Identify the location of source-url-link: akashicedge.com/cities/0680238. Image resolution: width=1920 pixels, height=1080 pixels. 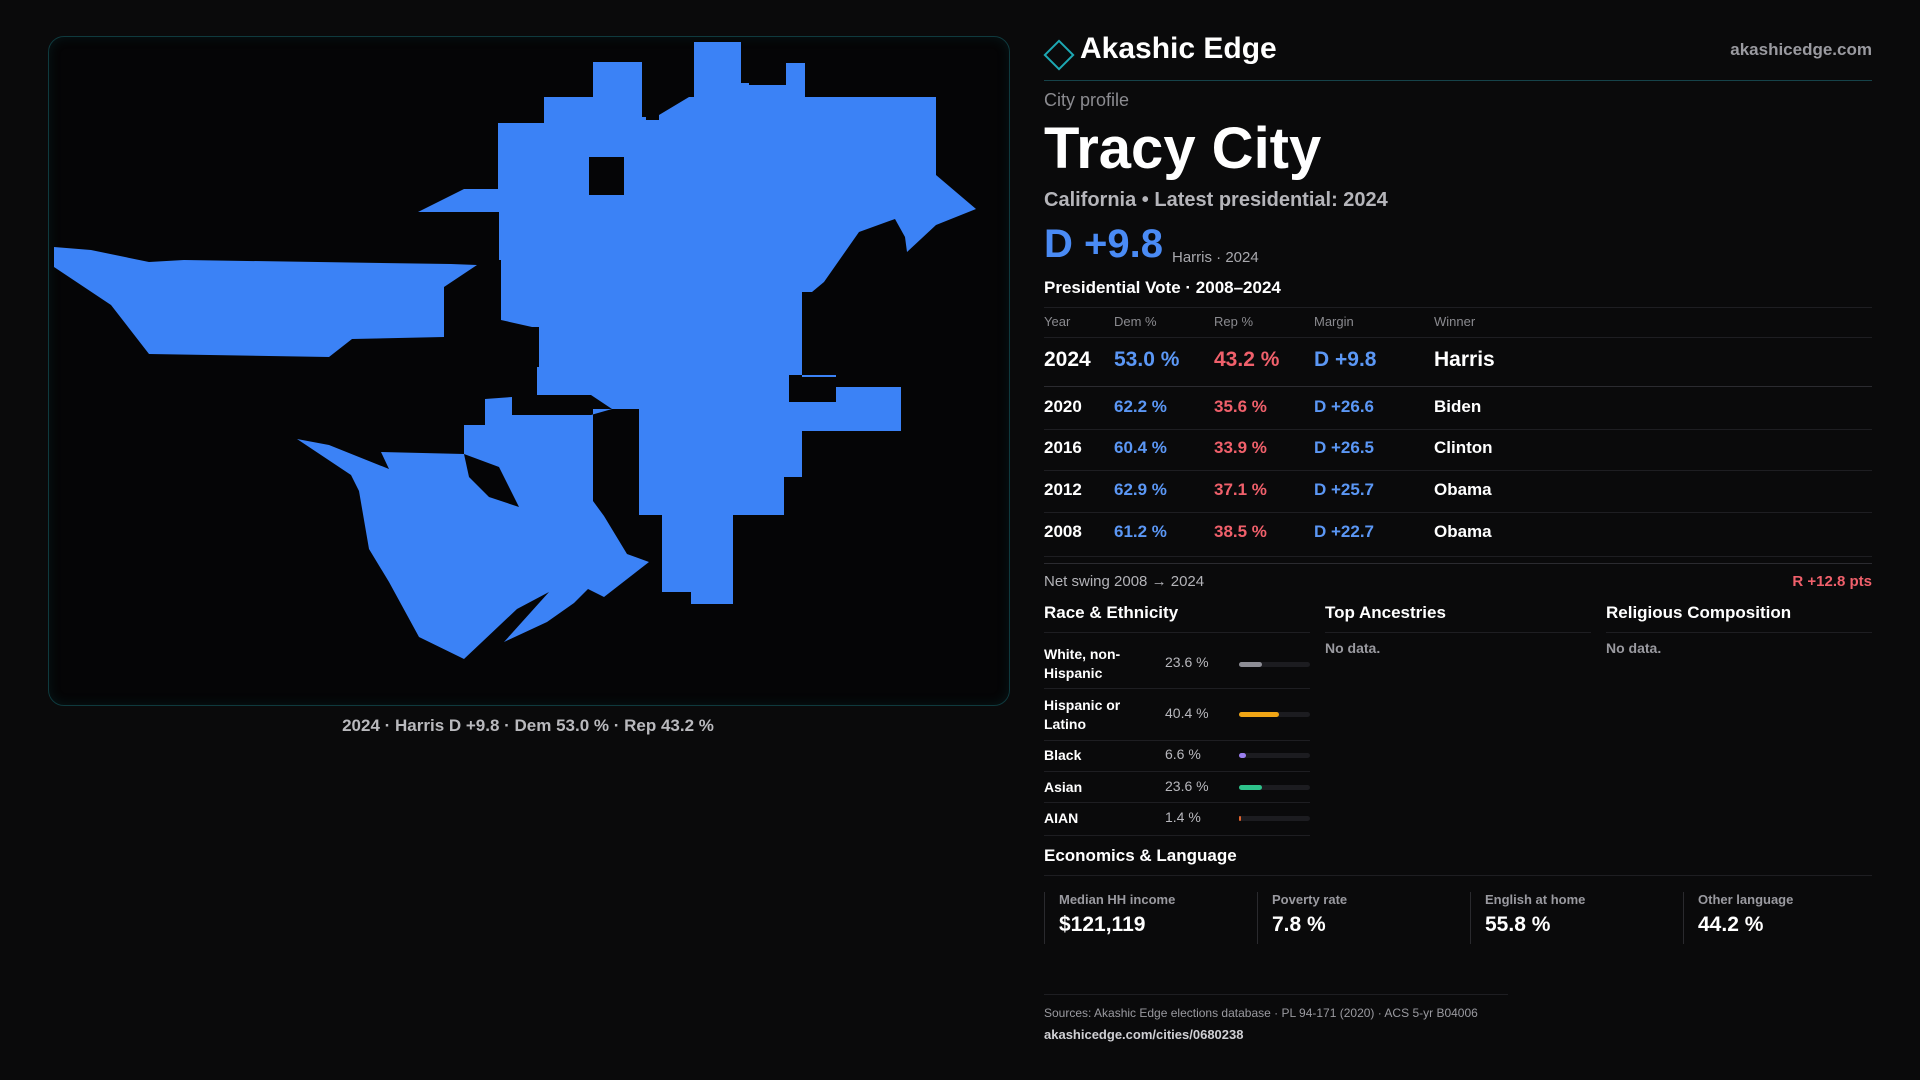
(1144, 1034).